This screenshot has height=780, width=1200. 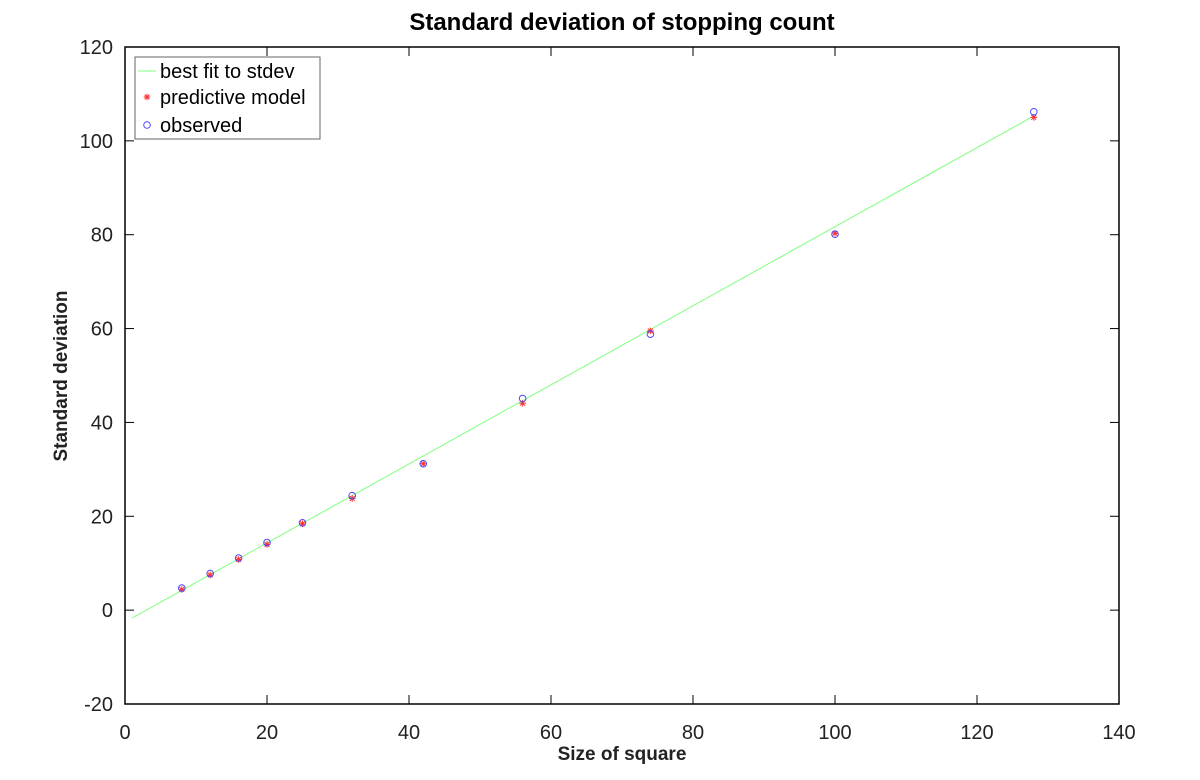 I want to click on x-tick-label: 40, so click(x=409, y=733).